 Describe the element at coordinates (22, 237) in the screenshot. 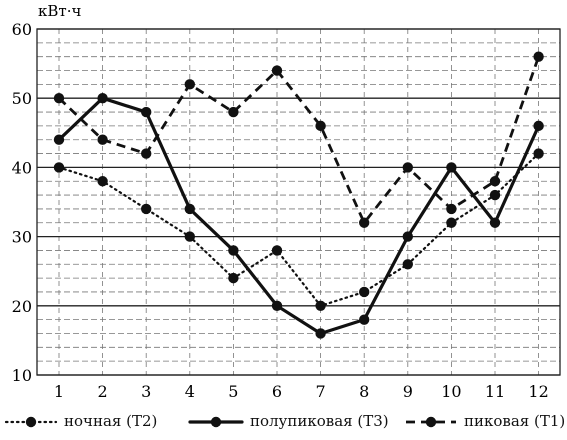

I see `y-tick-label: 30` at that location.